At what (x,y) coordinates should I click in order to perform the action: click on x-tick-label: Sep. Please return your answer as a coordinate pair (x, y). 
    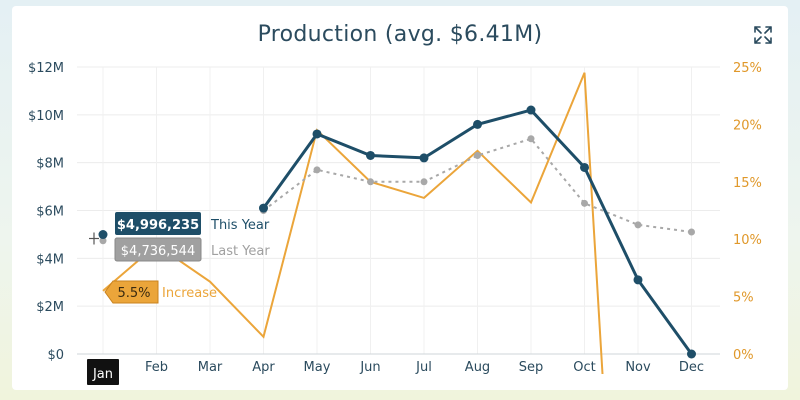
    Looking at the image, I should click on (531, 367).